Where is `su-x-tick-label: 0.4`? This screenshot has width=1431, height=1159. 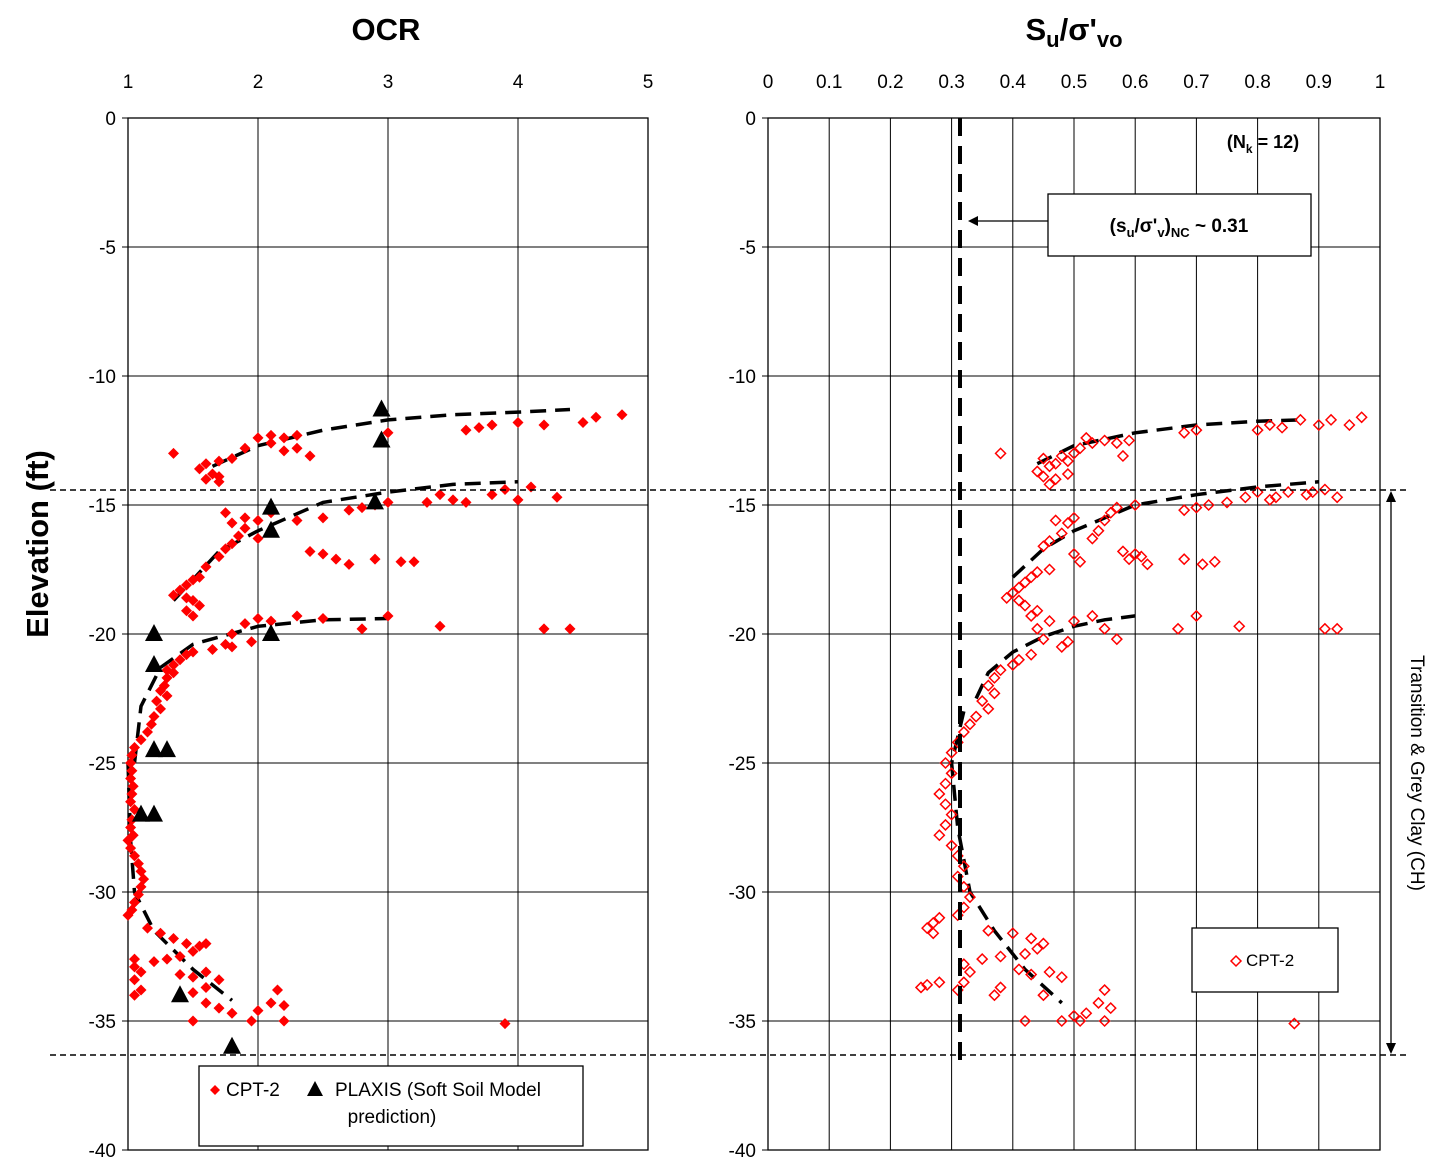 su-x-tick-label: 0.4 is located at coordinates (1013, 82).